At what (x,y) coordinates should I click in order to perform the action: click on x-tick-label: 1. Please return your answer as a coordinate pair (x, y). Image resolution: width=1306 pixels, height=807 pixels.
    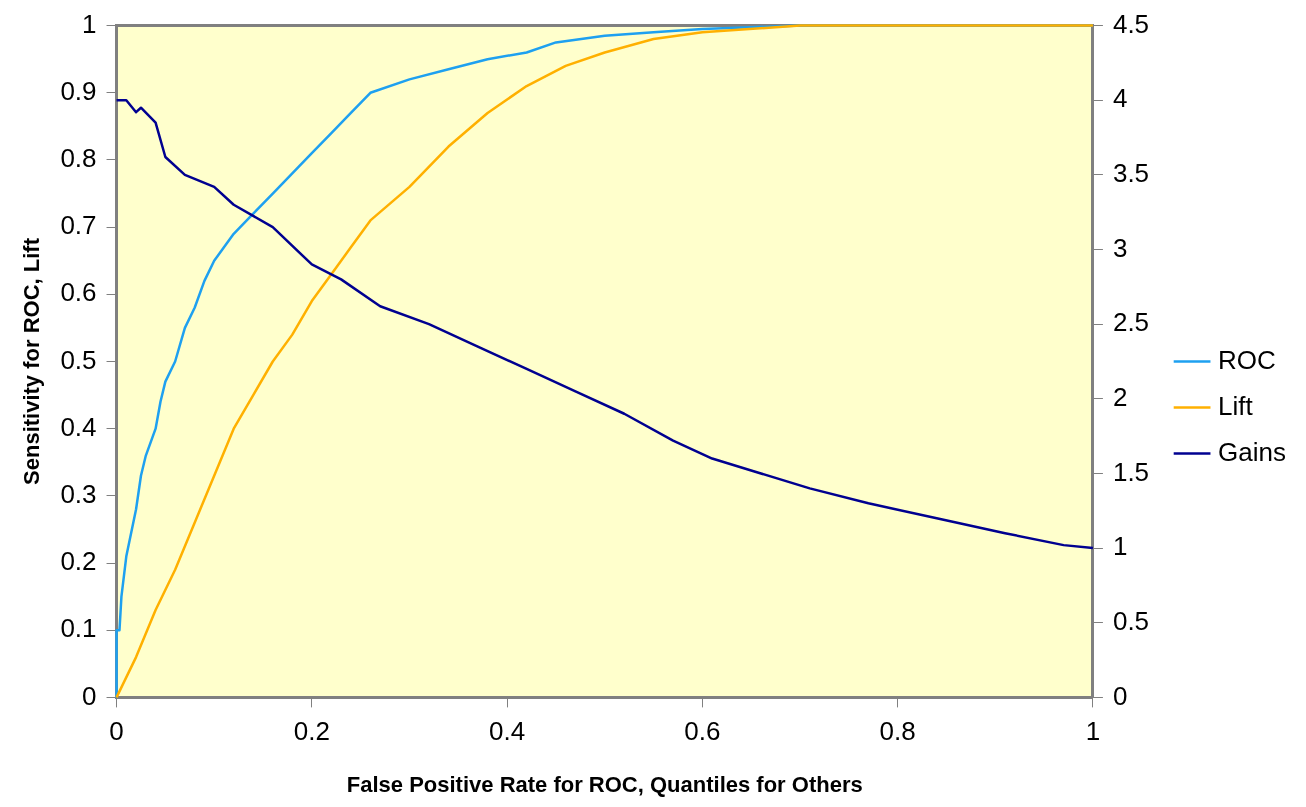
    Looking at the image, I should click on (1093, 731).